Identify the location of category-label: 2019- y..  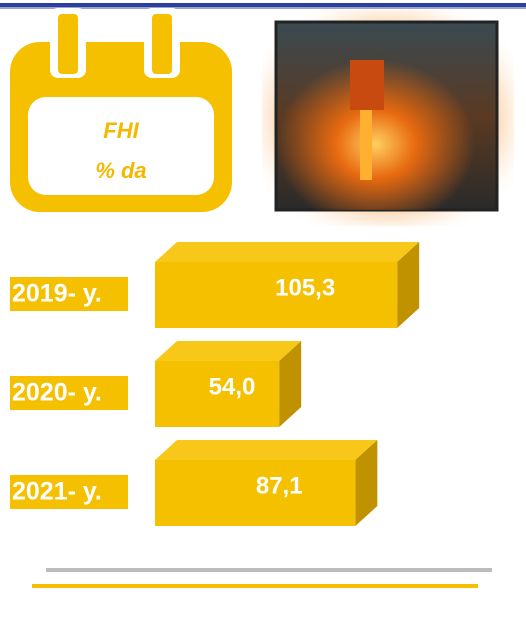
(57, 294).